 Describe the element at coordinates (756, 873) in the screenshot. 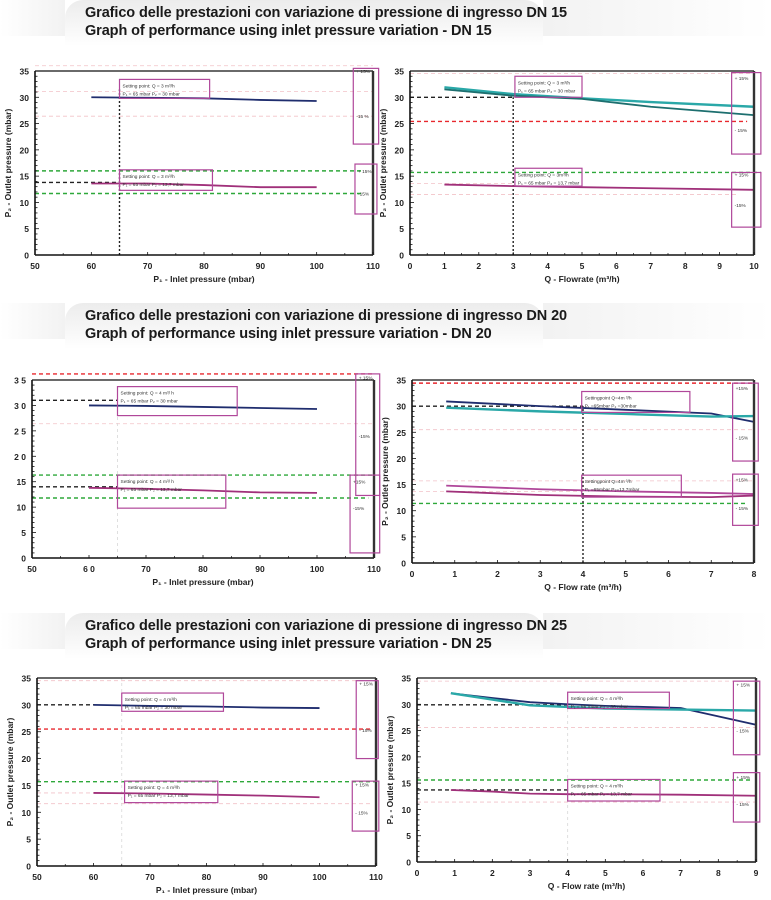

I see `x-tick-label: 9` at that location.